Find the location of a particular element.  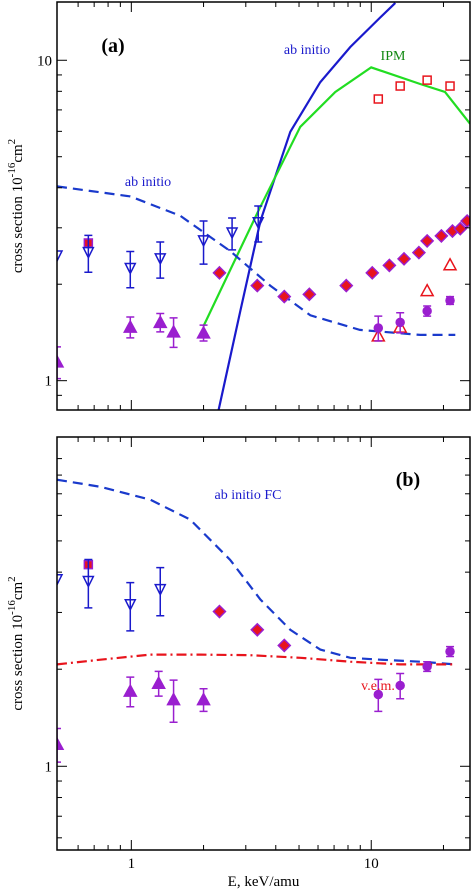

annotation: (a) is located at coordinates (112, 46).